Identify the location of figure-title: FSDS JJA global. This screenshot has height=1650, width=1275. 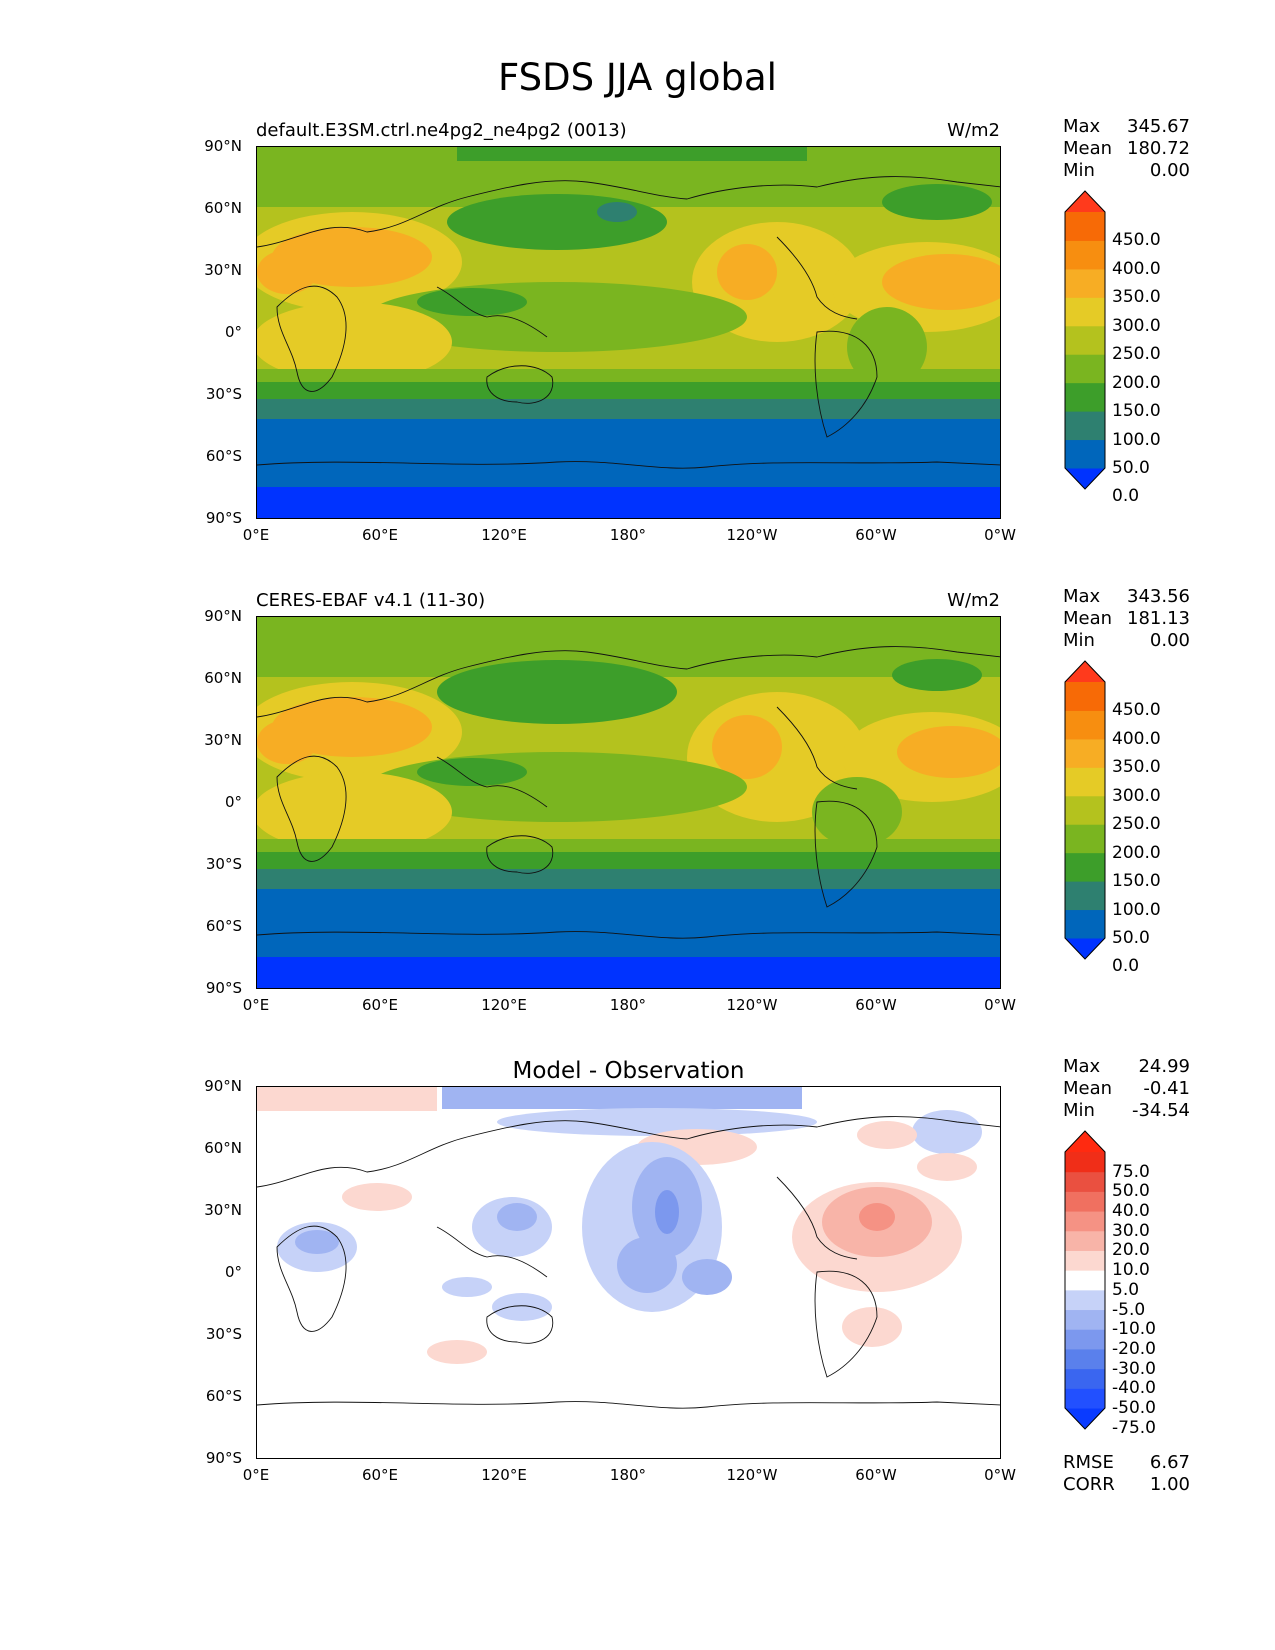
(637, 77).